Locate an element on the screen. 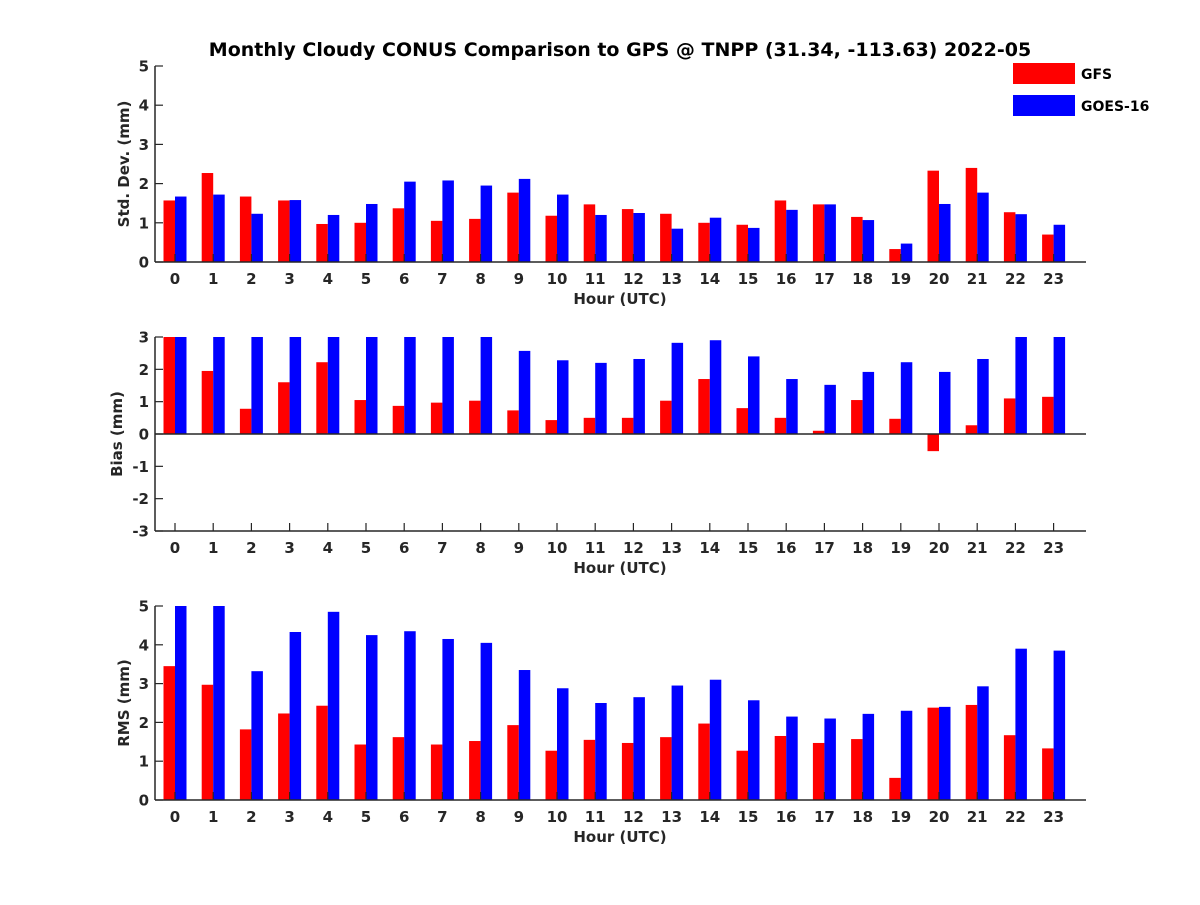 This screenshot has height=905, width=1200. x-tick-label: 22 is located at coordinates (1015, 279).